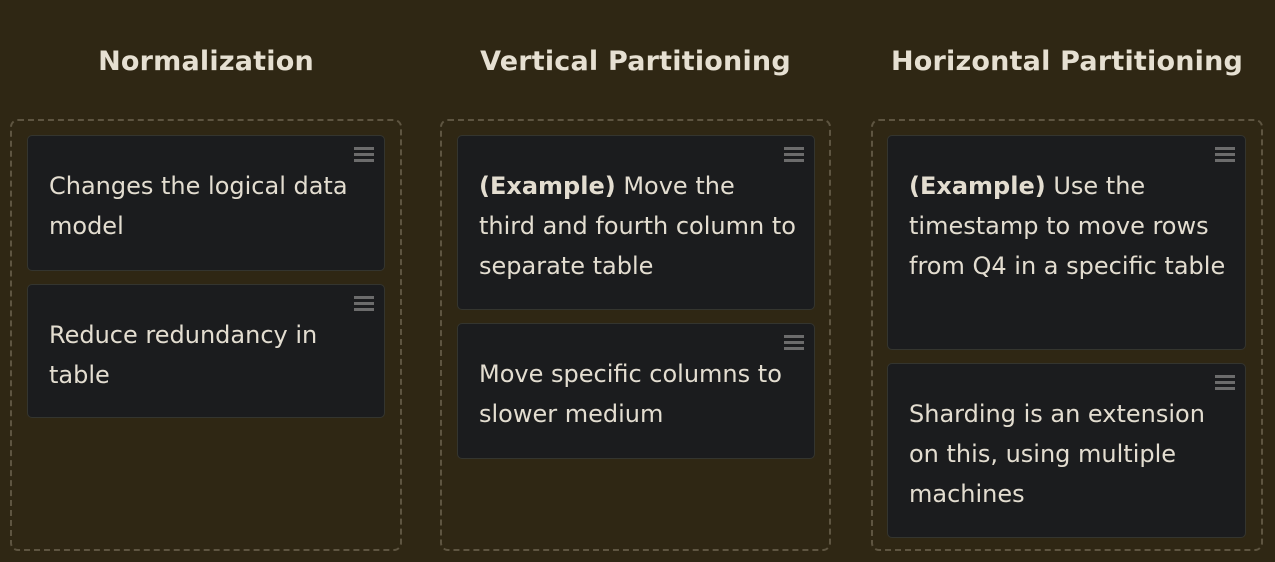 Image resolution: width=1275 pixels, height=562 pixels. I want to click on column-title: Normalization, so click(206, 61).